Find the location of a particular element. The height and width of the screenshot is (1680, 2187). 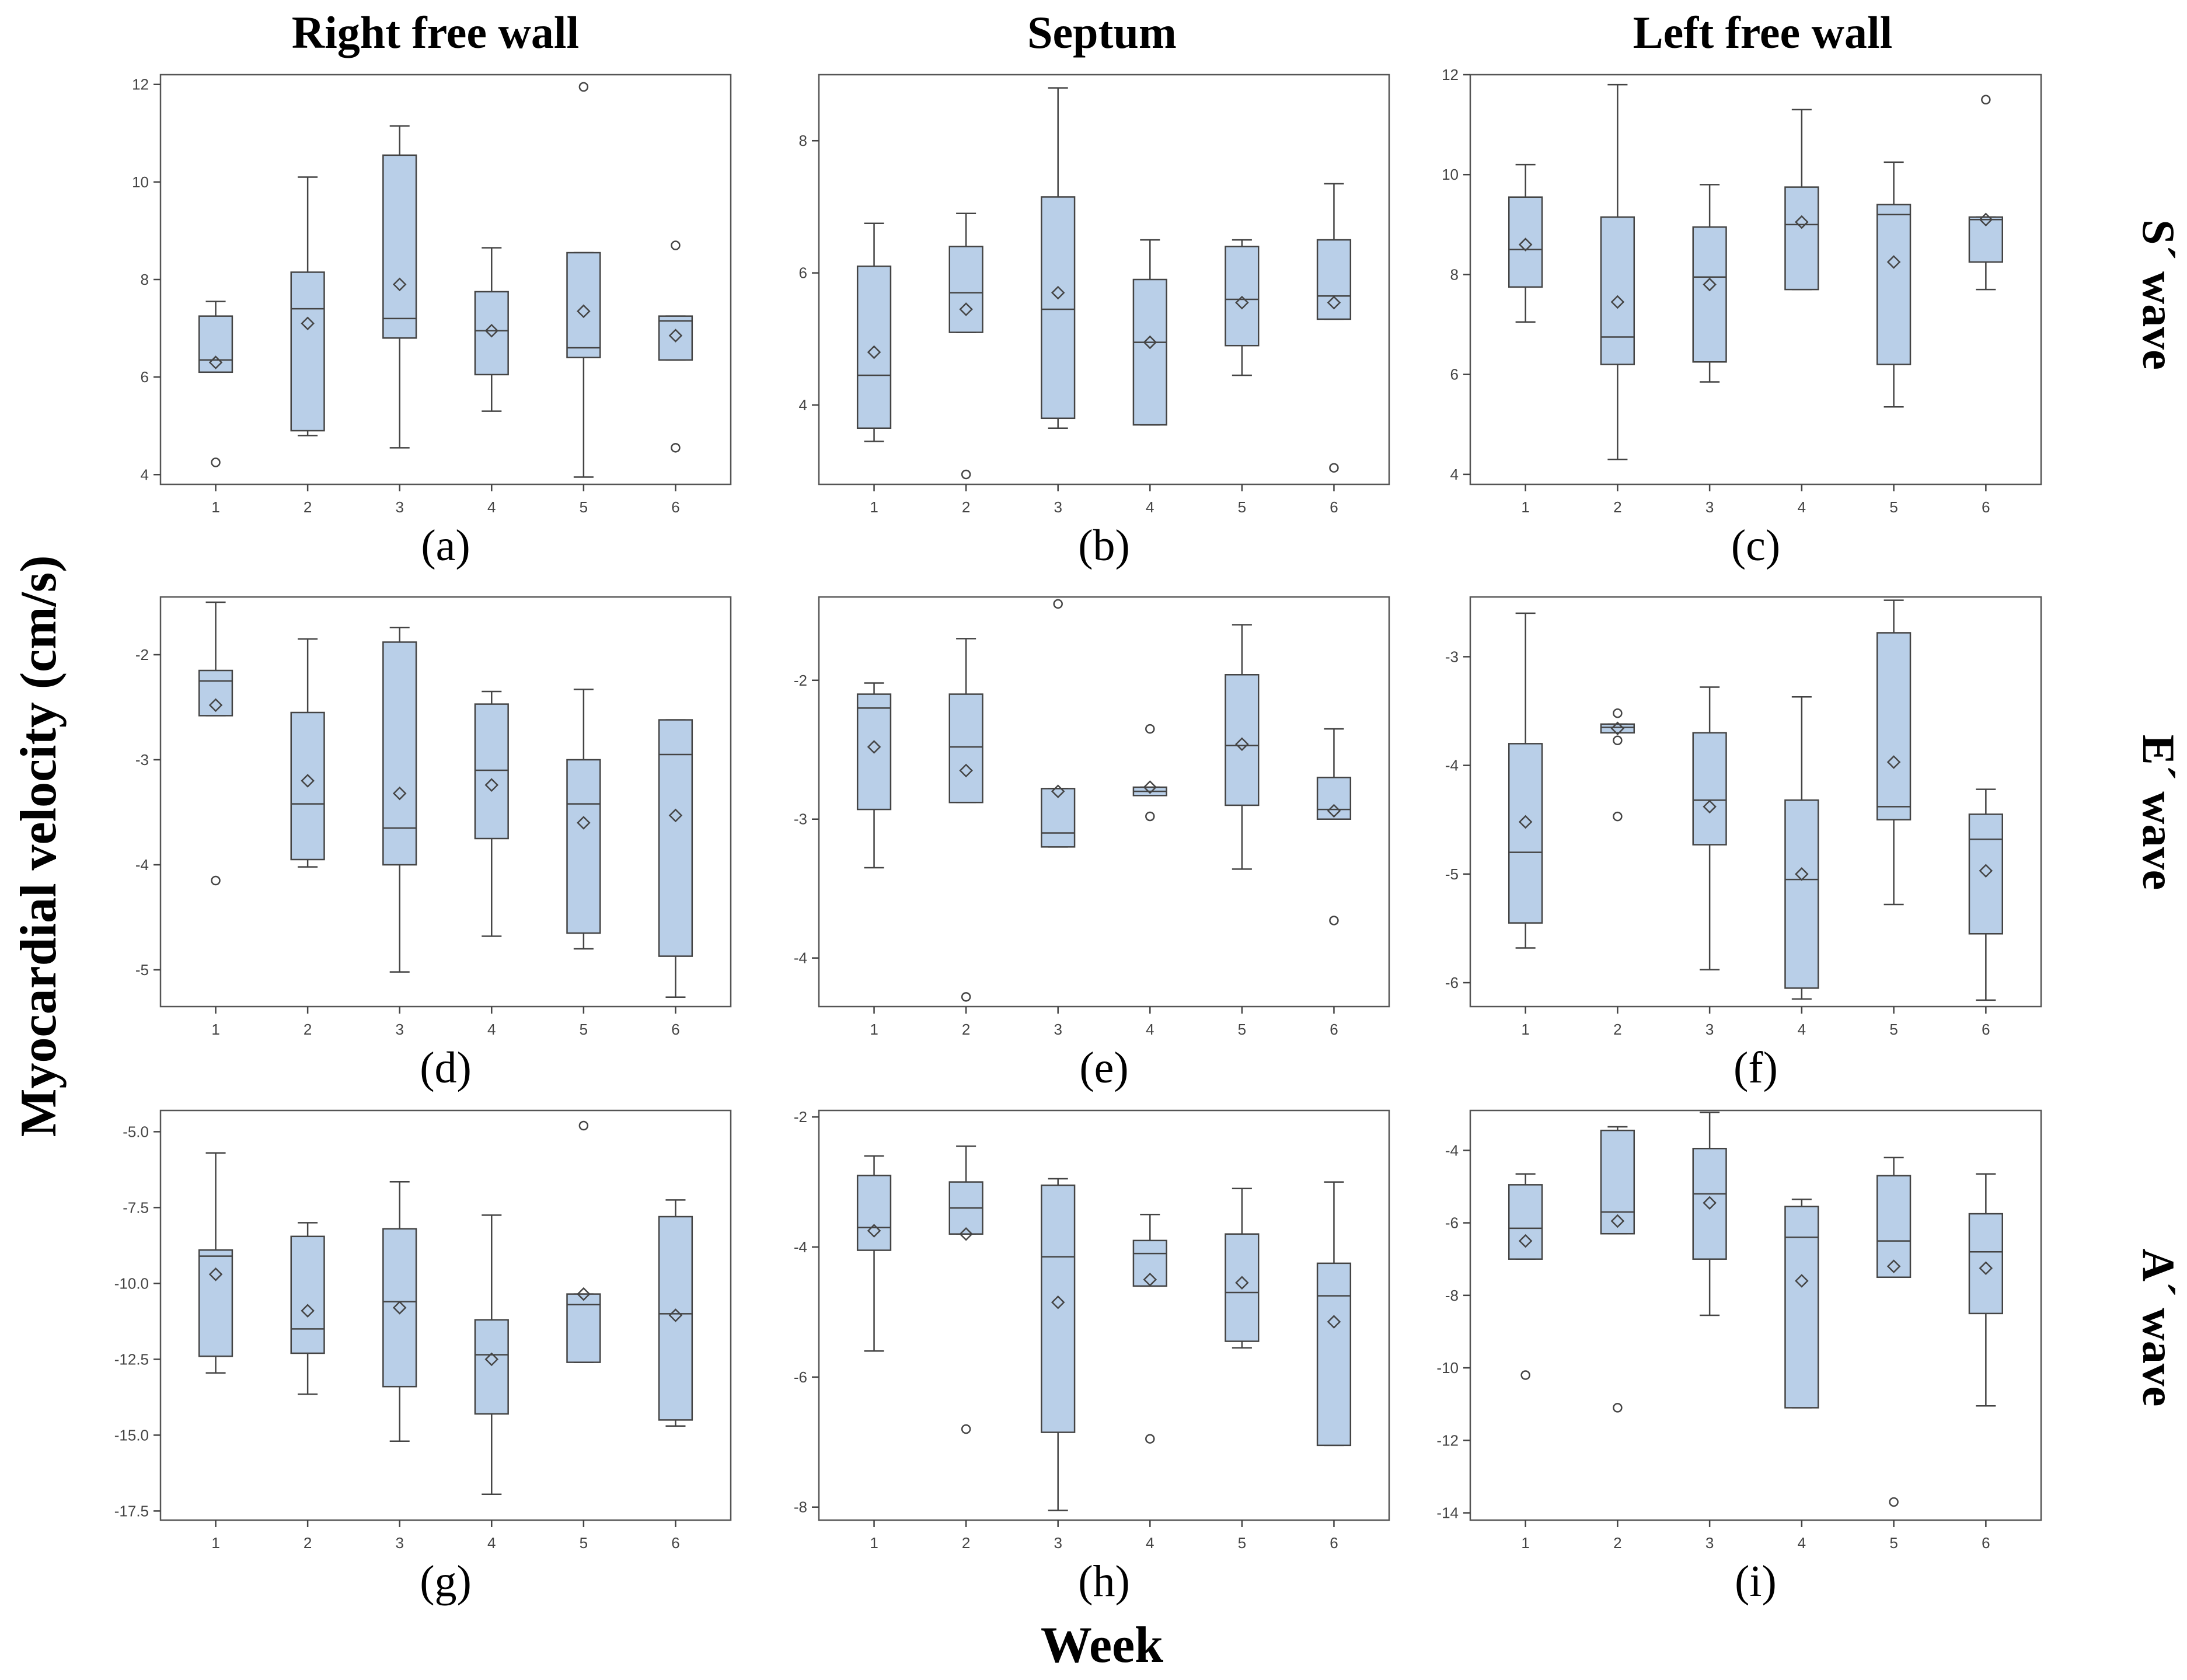

y-tick-label: -10.0 is located at coordinates (131, 1283).